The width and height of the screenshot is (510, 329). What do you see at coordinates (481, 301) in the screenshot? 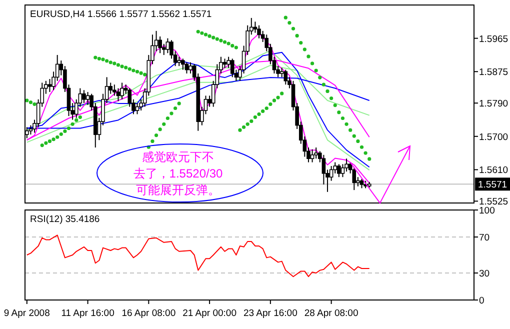
I see `y-tick-label: 0` at bounding box center [481, 301].